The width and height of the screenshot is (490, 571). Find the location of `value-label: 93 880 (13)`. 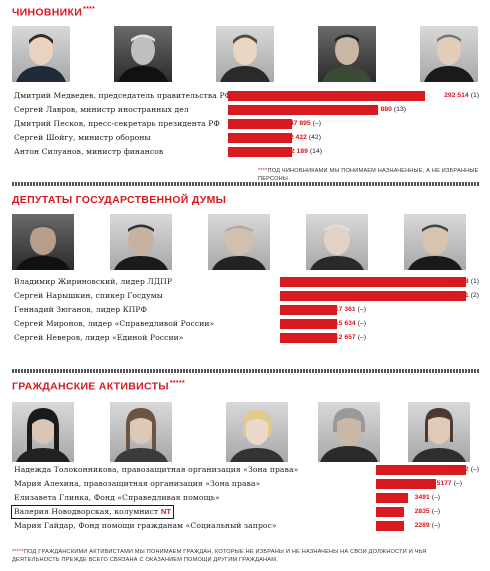

value-label: 93 880 (13) is located at coordinates (388, 109).